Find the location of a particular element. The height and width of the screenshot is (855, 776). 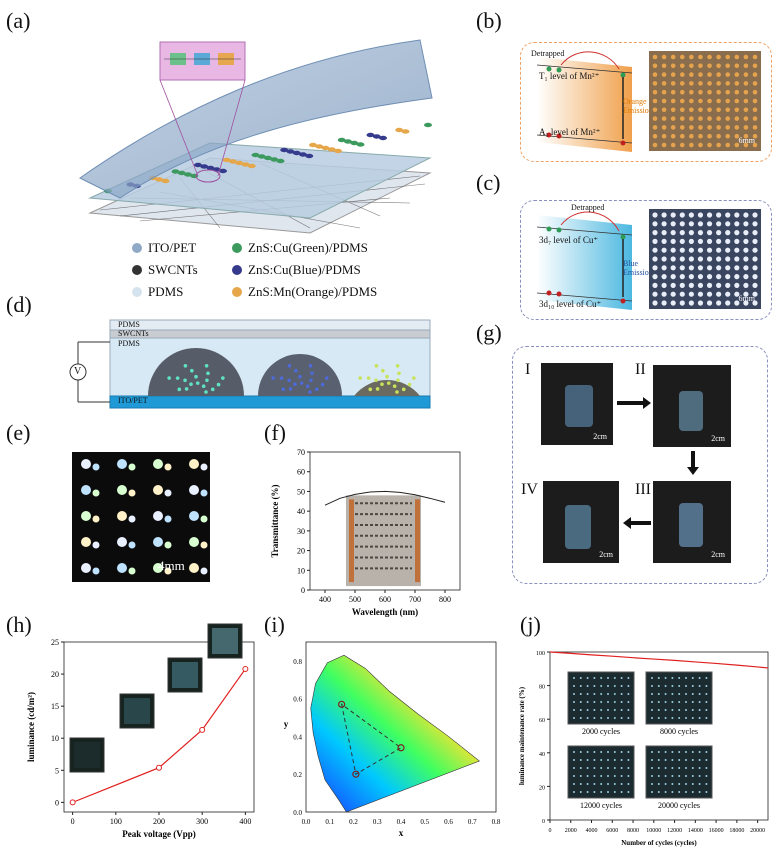

y-tick-label: 0 is located at coordinates (57, 802).